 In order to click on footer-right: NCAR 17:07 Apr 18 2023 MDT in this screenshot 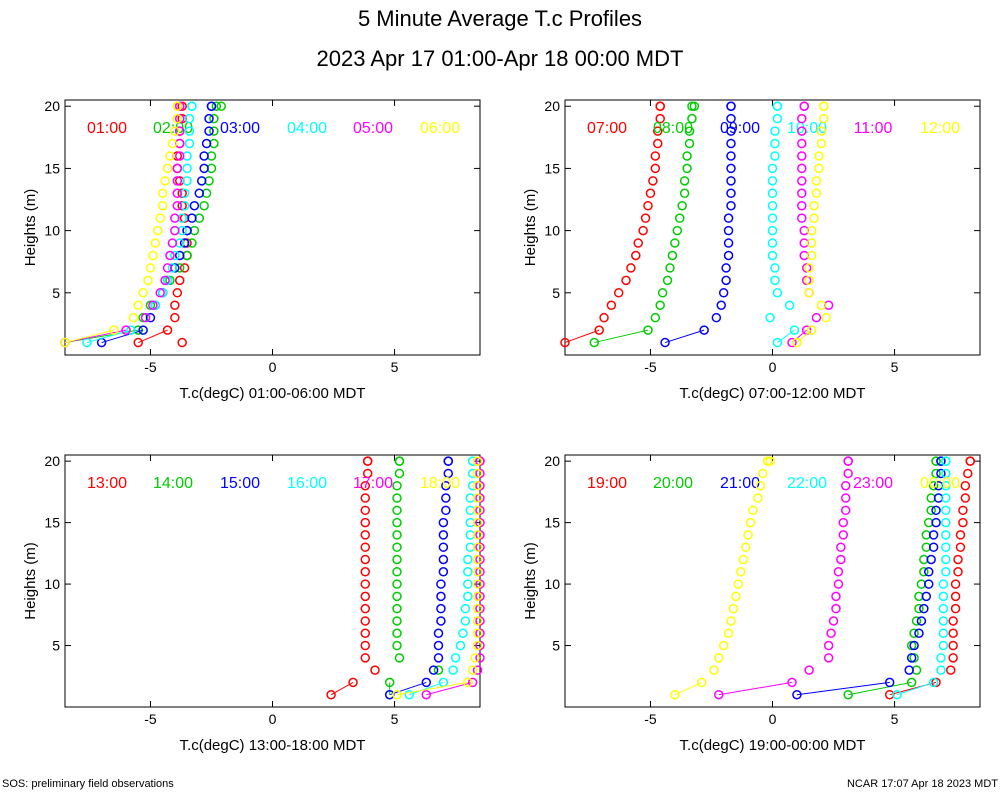, I will do `click(922, 784)`.